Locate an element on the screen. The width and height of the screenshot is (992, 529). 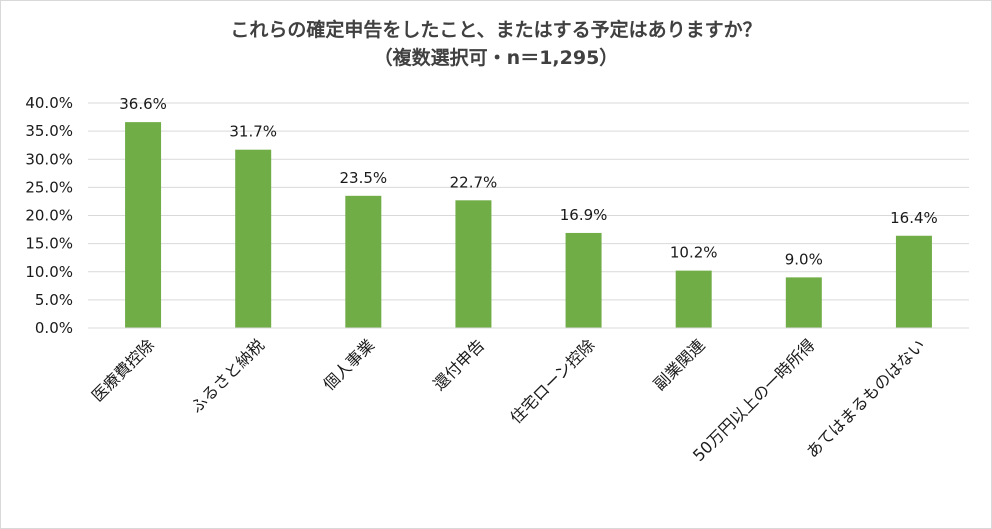
category-label: 個人事業 is located at coordinates (348, 364).